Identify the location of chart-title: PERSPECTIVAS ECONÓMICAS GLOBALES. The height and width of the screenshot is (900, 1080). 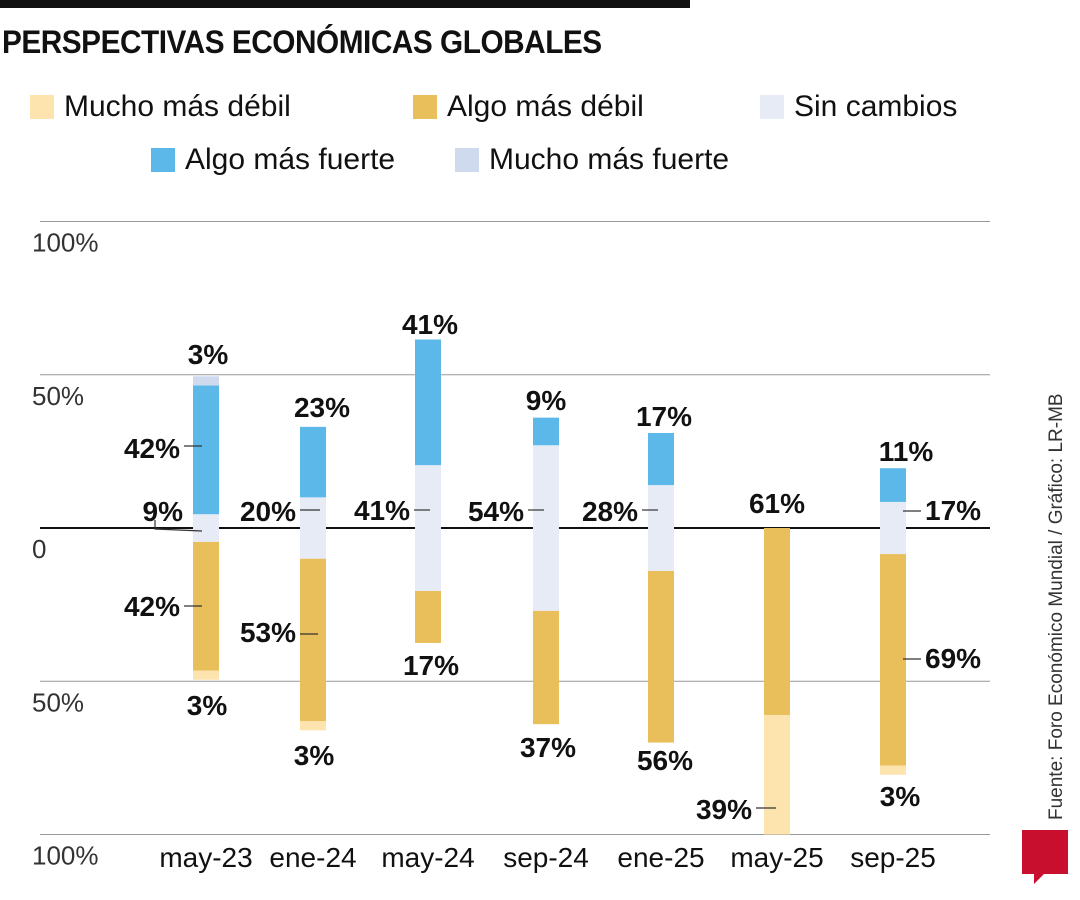
(302, 42).